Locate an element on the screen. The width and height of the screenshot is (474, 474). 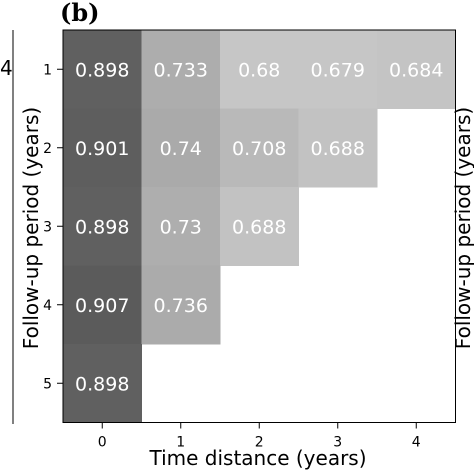
cell-value-label: 0.907 is located at coordinates (102, 306).